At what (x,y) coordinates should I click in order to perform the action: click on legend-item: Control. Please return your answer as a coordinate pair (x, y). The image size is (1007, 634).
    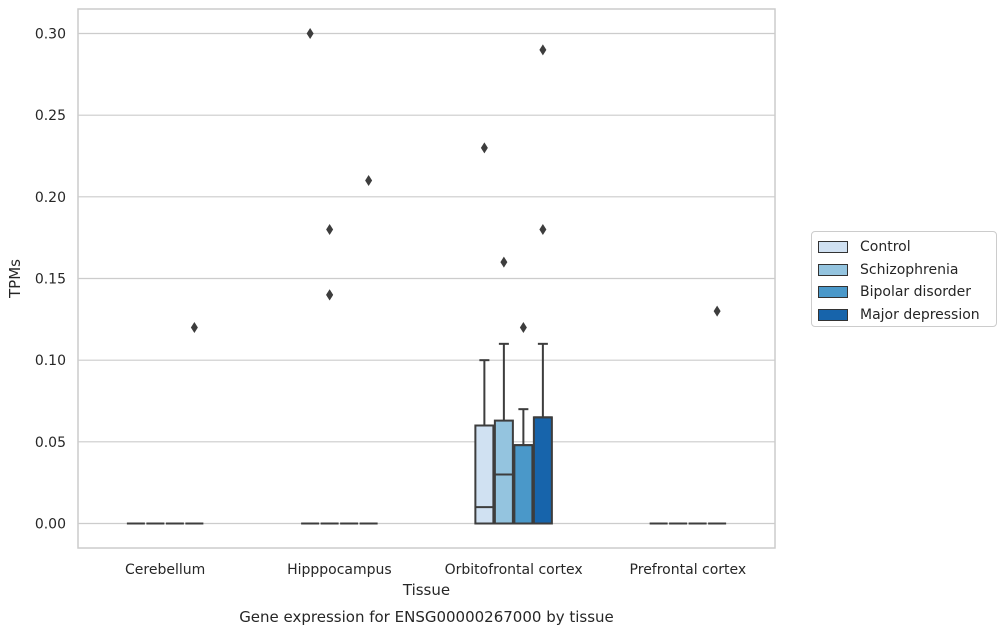
    Looking at the image, I should click on (907, 247).